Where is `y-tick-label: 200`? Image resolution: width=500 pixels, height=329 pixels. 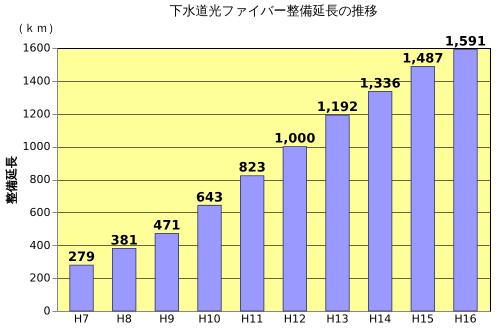 y-tick-label: 200 is located at coordinates (40, 278).